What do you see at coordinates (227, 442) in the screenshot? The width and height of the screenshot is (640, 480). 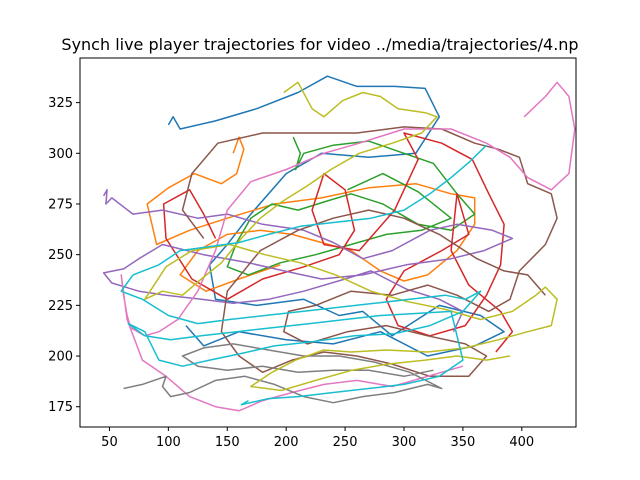 I see `x-tick-label: 150` at bounding box center [227, 442].